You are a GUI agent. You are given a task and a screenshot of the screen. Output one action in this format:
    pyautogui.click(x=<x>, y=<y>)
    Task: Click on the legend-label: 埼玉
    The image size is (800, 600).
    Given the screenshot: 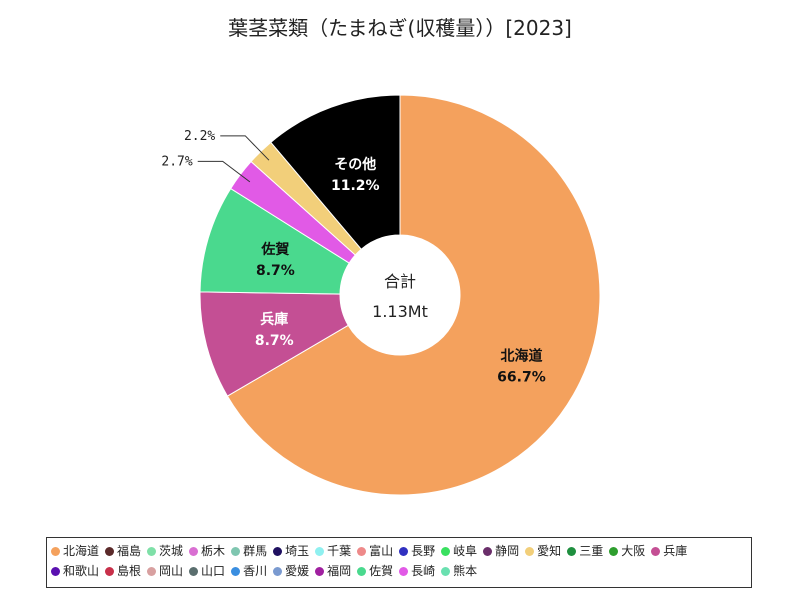 What is the action you would take?
    pyautogui.click(x=297, y=551)
    